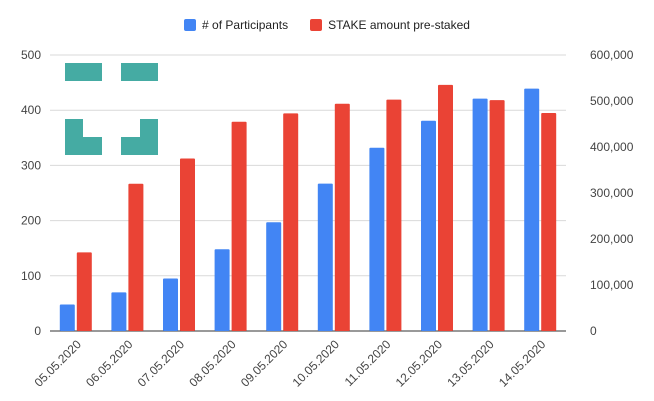 This screenshot has height=401, width=654. Describe the element at coordinates (31, 165) in the screenshot. I see `left-axis-tick-label: 300` at that location.